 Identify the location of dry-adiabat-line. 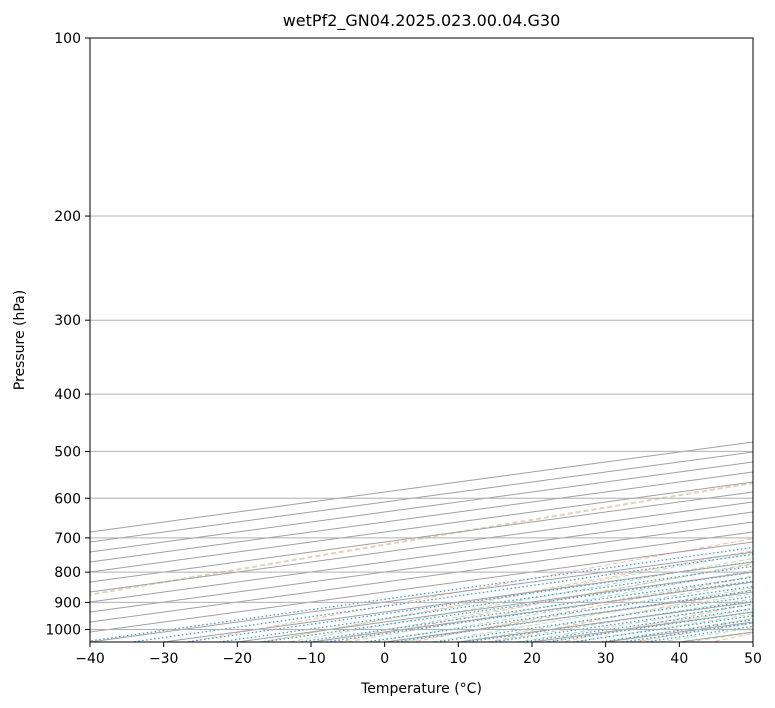
(421, 538).